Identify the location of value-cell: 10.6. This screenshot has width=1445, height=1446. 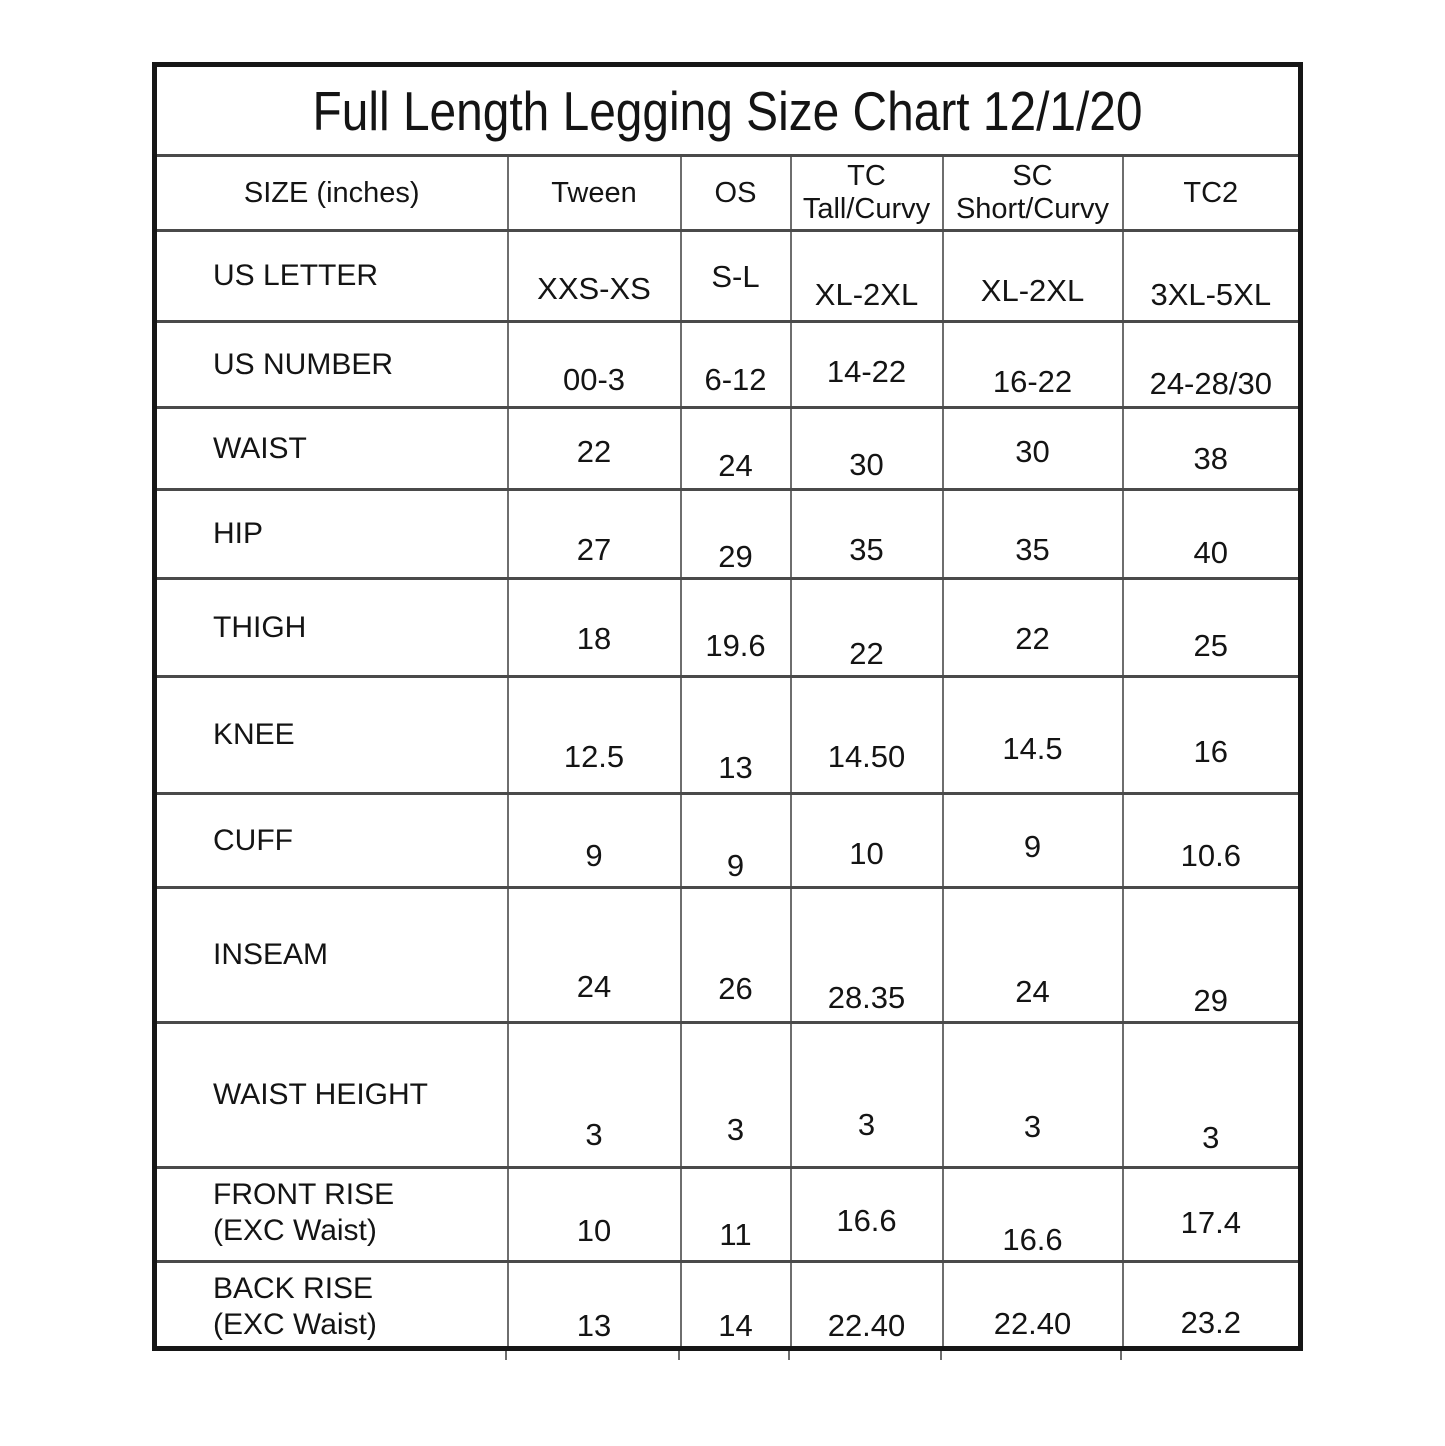
(1211, 840).